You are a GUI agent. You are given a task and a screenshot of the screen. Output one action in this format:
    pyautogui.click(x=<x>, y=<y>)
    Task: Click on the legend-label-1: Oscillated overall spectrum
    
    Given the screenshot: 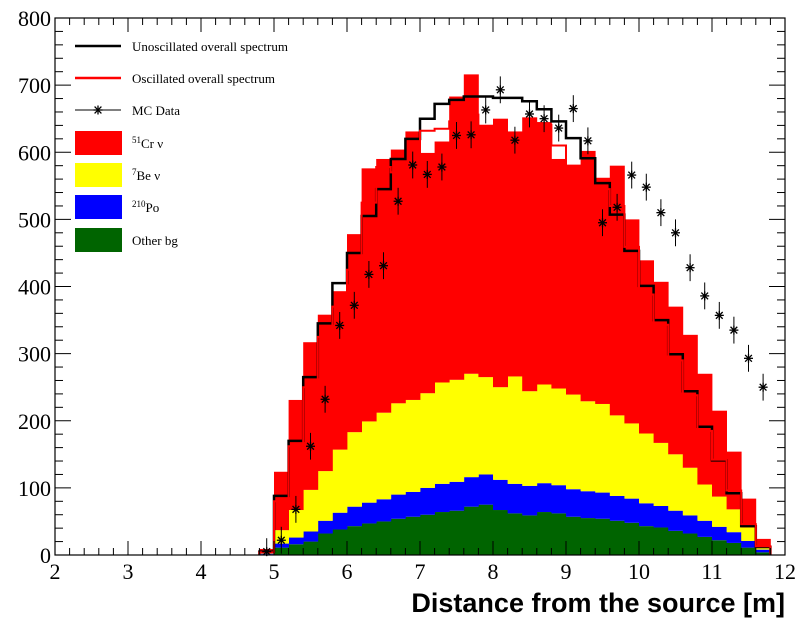 What is the action you would take?
    pyautogui.click(x=203, y=78)
    